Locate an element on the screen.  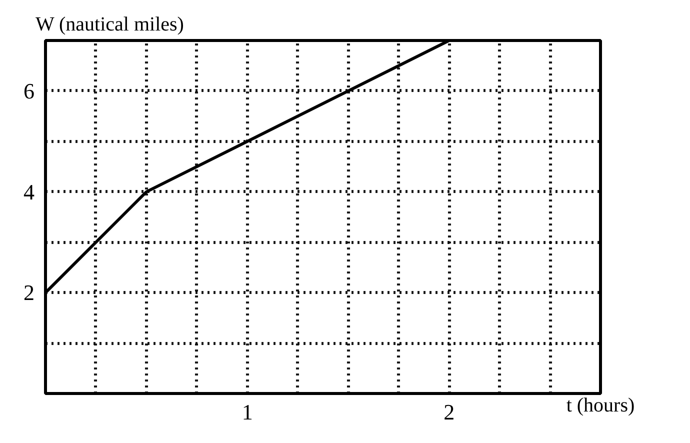
y-tick-label: 4 is located at coordinates (29, 191).